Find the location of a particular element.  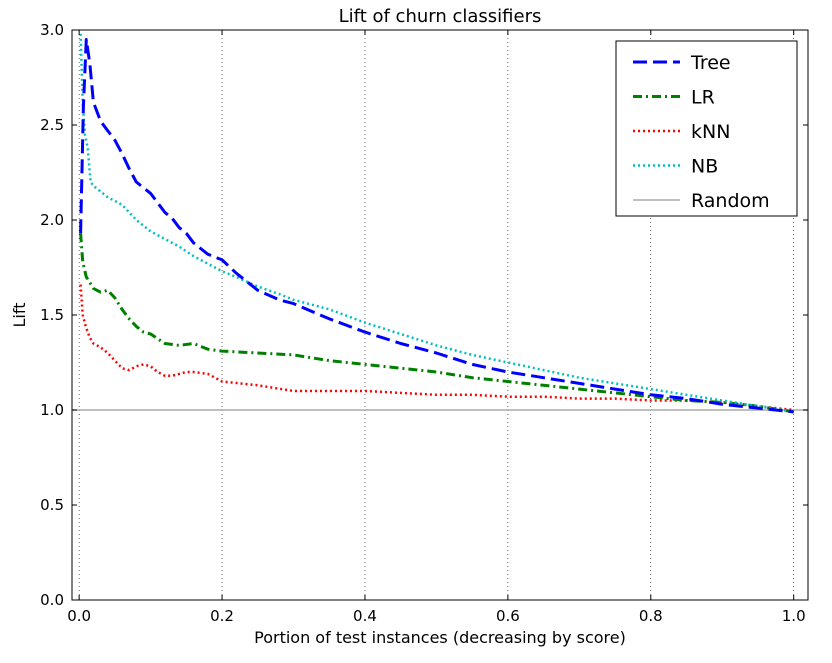

legend-label-nb: NB is located at coordinates (704, 167).